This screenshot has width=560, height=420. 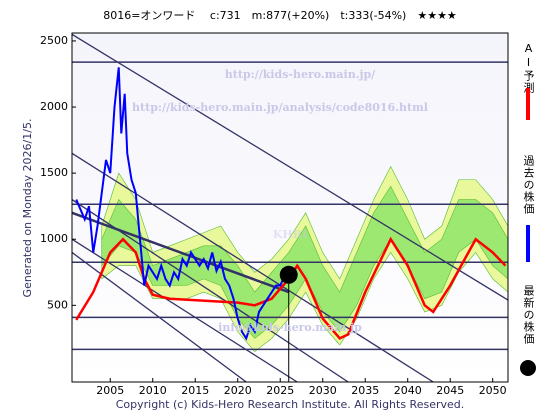 I want to click on x-tick-label: 2040, so click(x=408, y=390).